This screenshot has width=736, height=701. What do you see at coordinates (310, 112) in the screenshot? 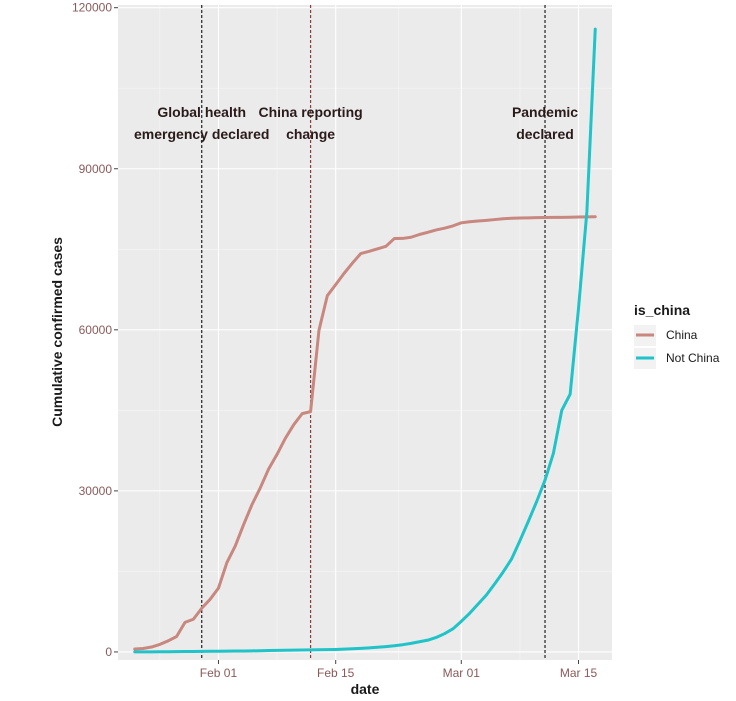
I see `annotation-label: China reporting` at bounding box center [310, 112].